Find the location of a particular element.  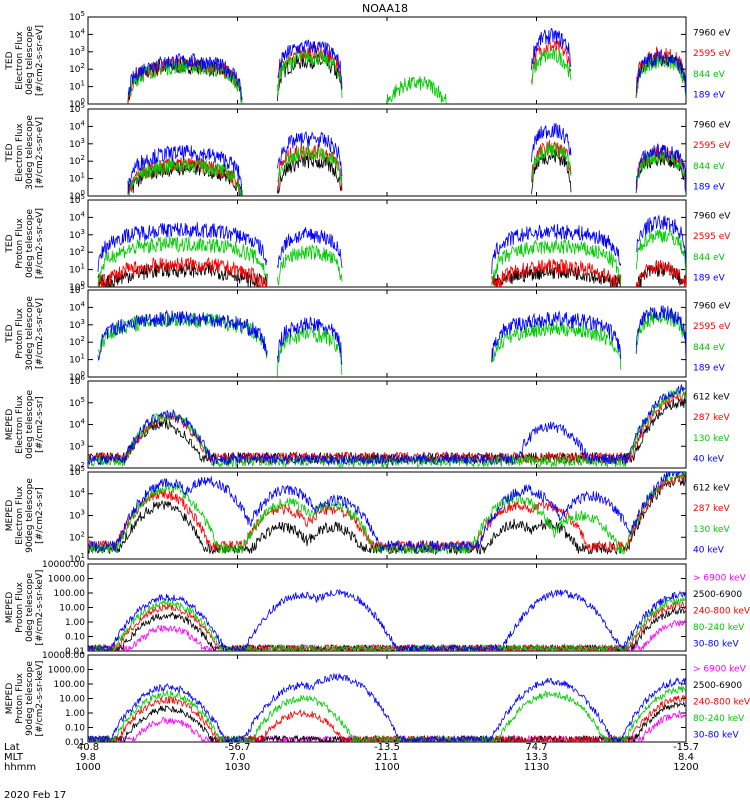

y-tick-label: 10⁴ is located at coordinates (77, 125).